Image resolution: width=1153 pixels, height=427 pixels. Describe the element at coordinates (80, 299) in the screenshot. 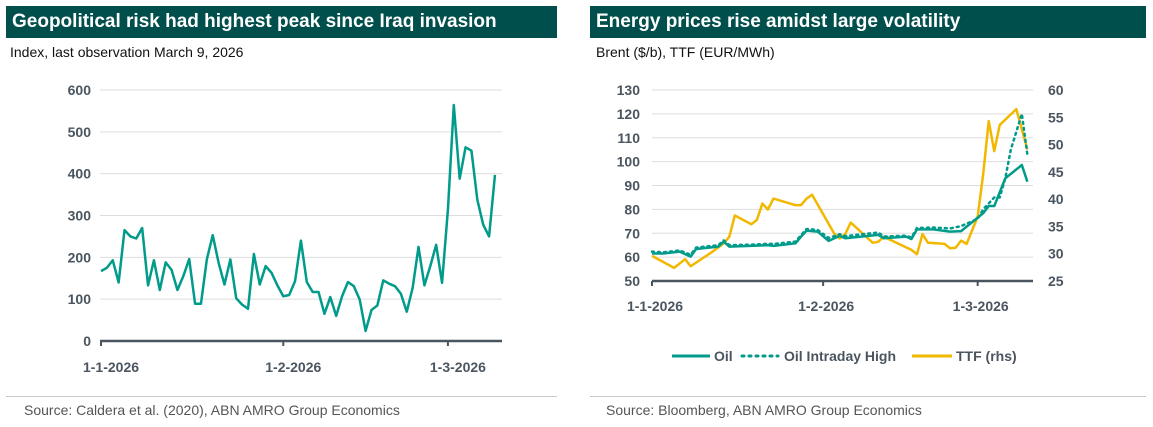

I see `y-tick-label: 100` at that location.